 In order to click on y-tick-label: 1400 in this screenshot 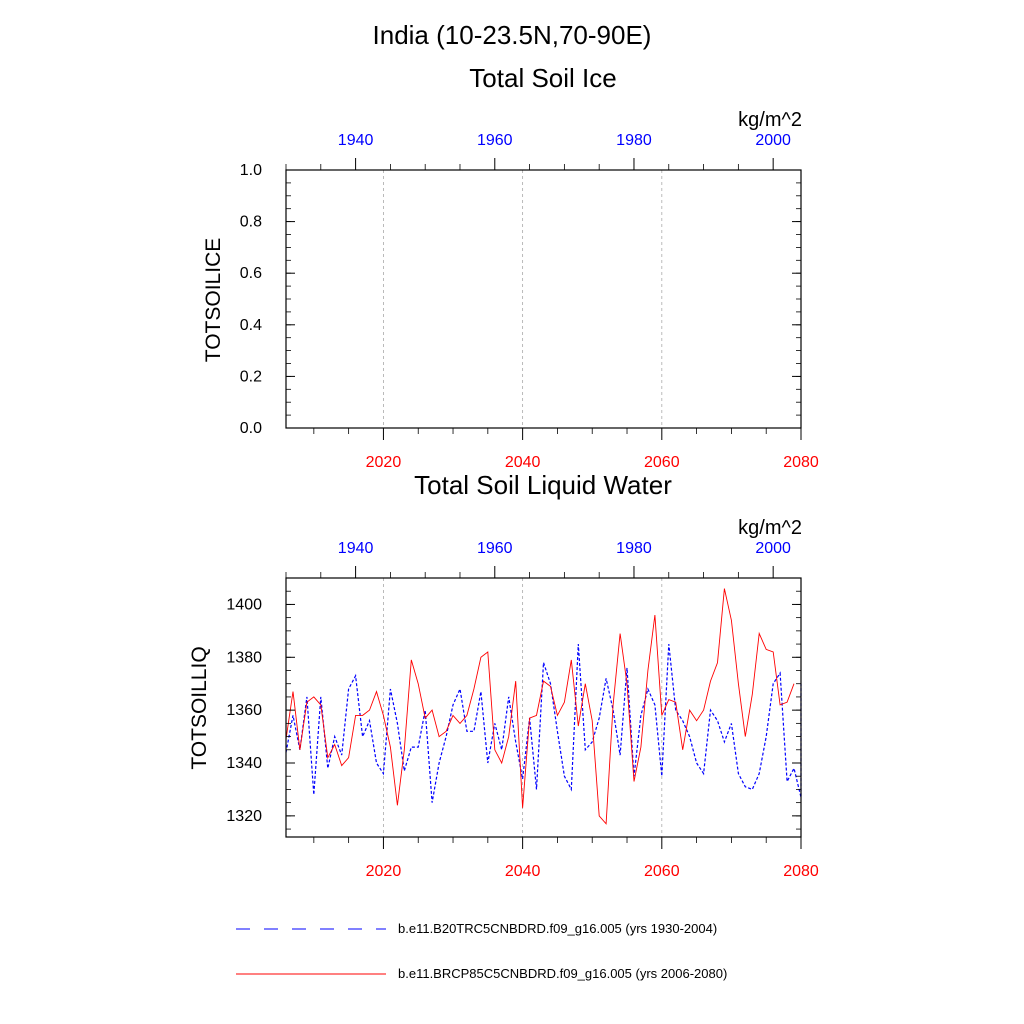, I will do `click(244, 604)`.